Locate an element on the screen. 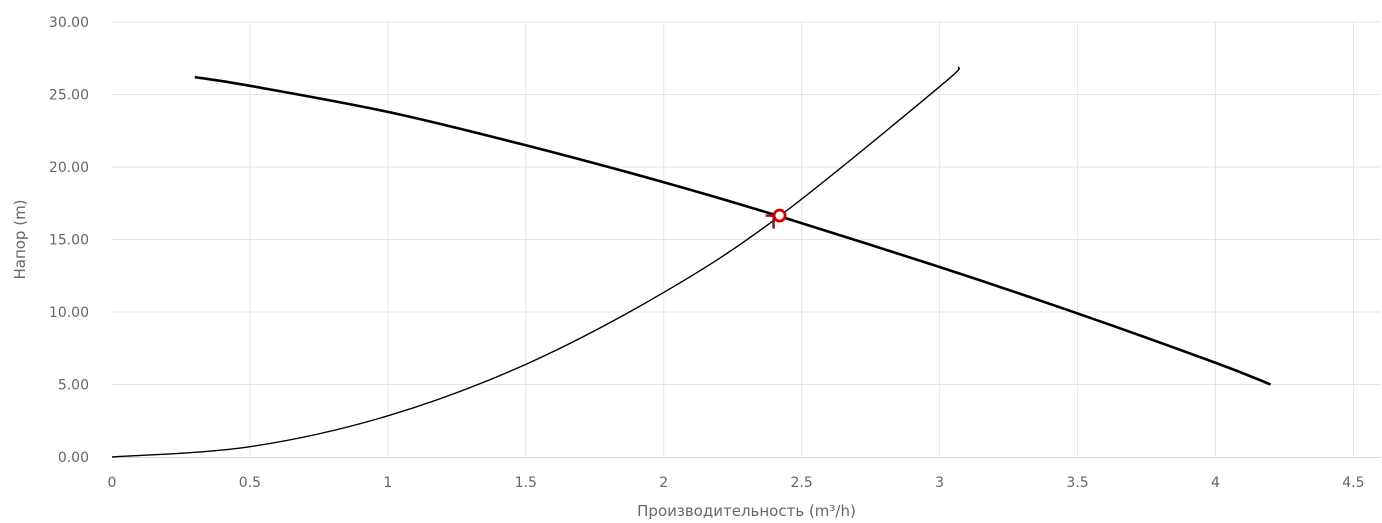  y-tick-label: 20.00 is located at coordinates (69, 168).